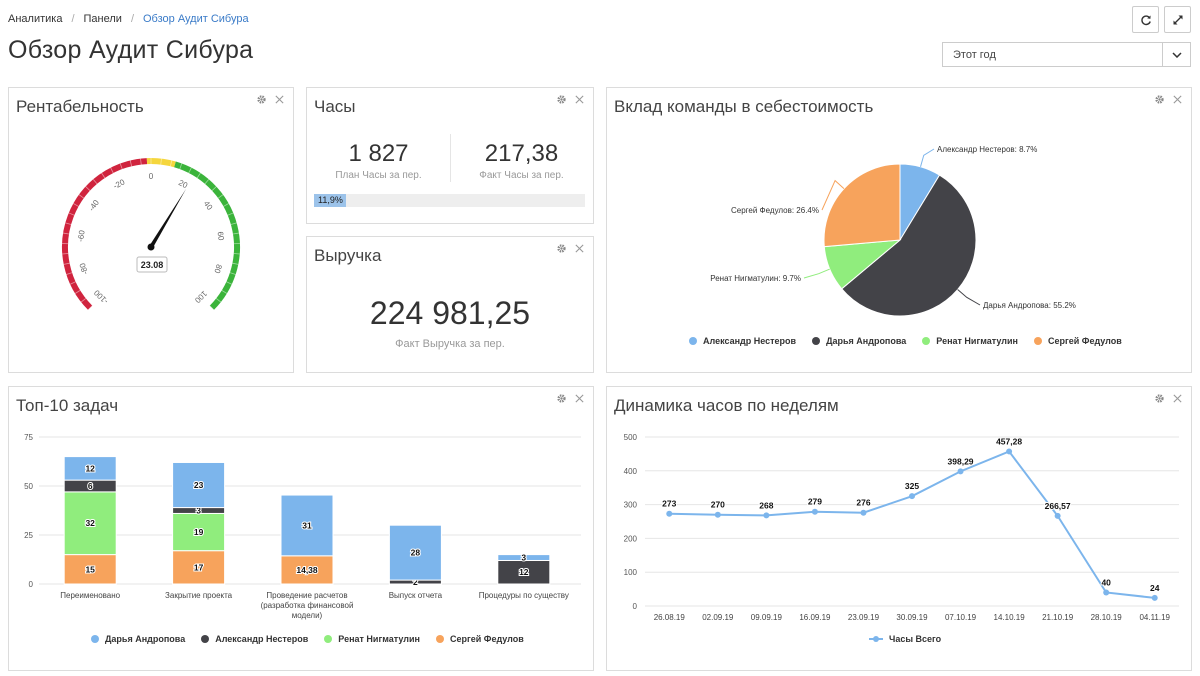 This screenshot has width=1200, height=676. Describe the element at coordinates (145, 639) in the screenshot. I see `legend-label: Дарья Андропова` at that location.